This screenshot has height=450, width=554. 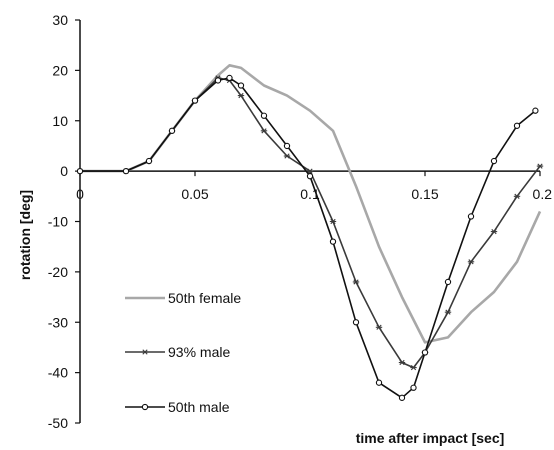 I want to click on x-tick-label: 0.05, so click(x=194, y=194).